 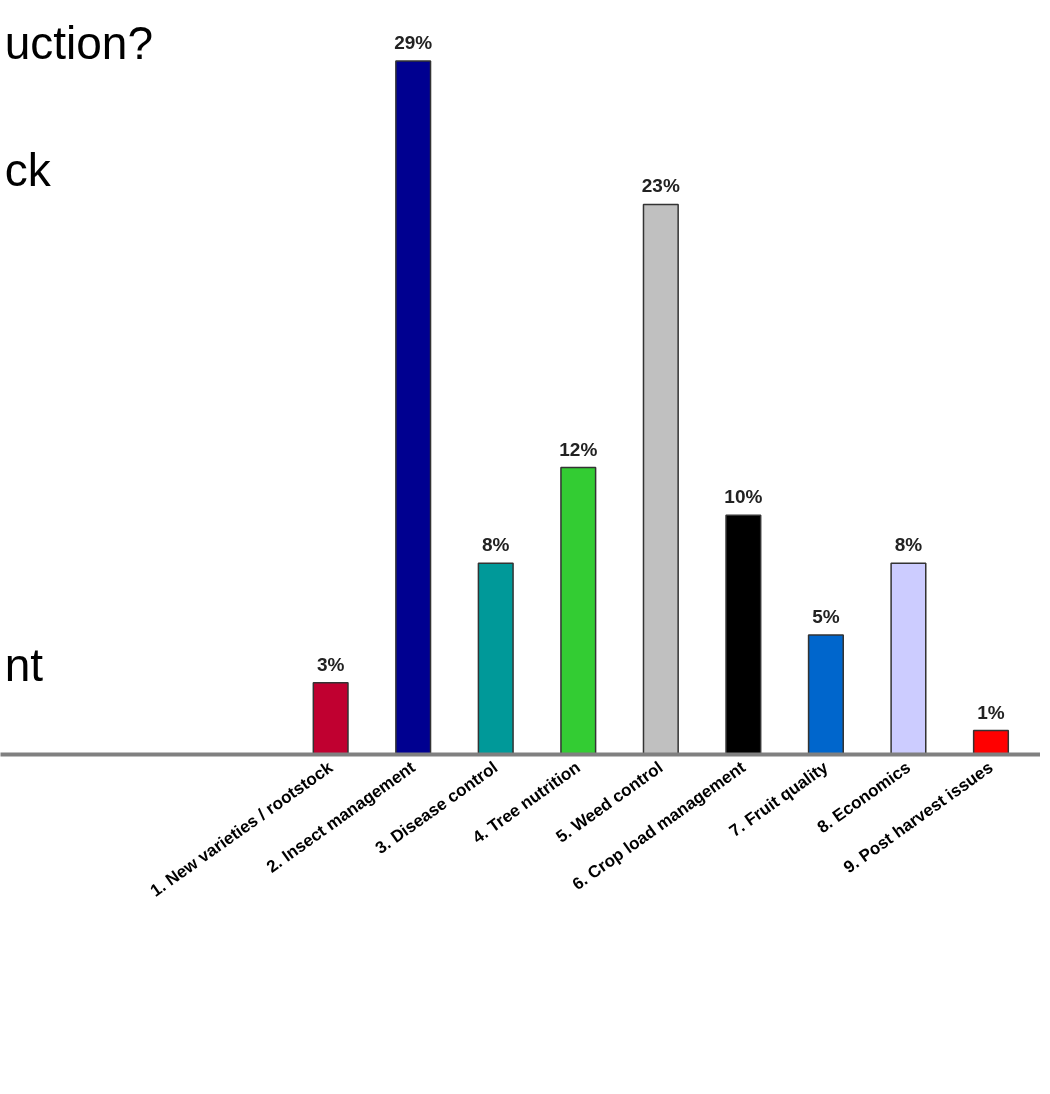 I want to click on data-label: 3%, so click(x=330, y=664).